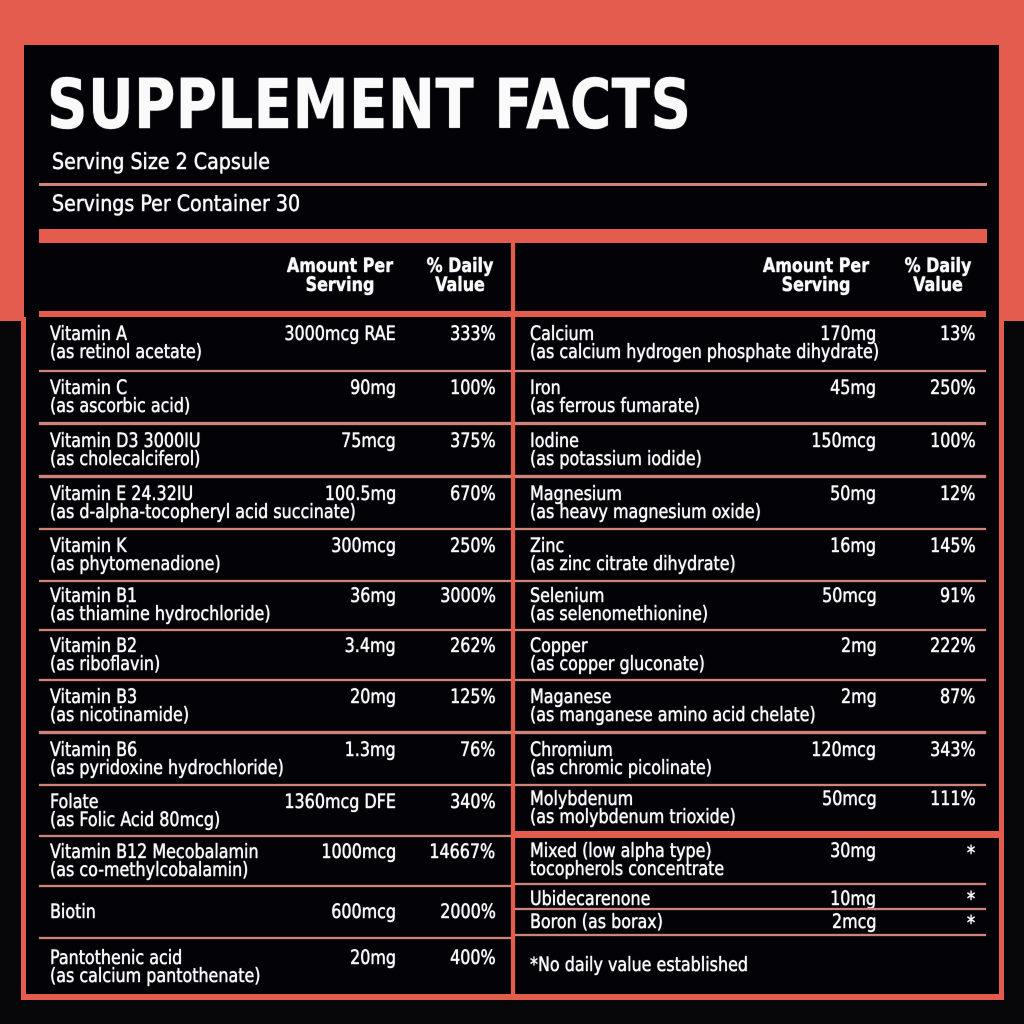  Describe the element at coordinates (472, 441) in the screenshot. I see `nutrient-daily-value: 375%` at that location.